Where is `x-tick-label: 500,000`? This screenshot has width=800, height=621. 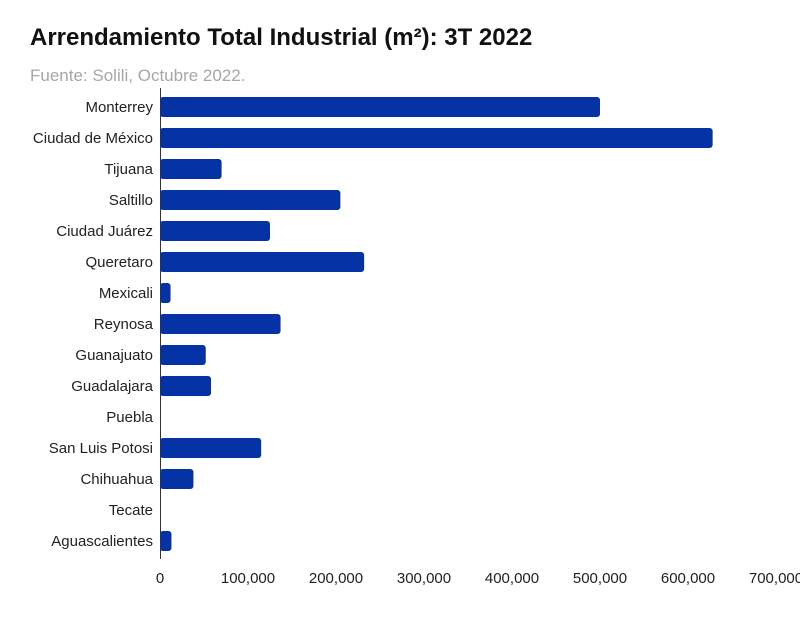 x-tick-label: 500,000 is located at coordinates (600, 578).